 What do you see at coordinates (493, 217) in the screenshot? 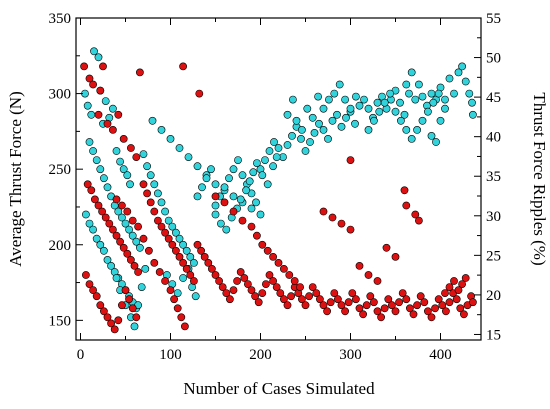
I see `y-right-tick-label: 30` at bounding box center [493, 217].